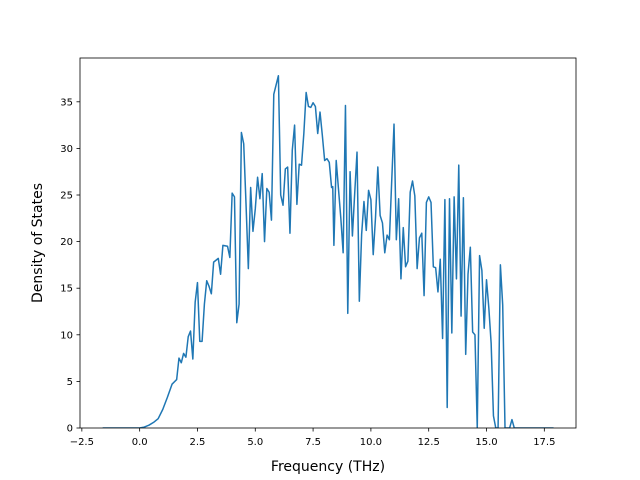  Describe the element at coordinates (140, 442) in the screenshot. I see `x-tick-label: 0.0` at that location.